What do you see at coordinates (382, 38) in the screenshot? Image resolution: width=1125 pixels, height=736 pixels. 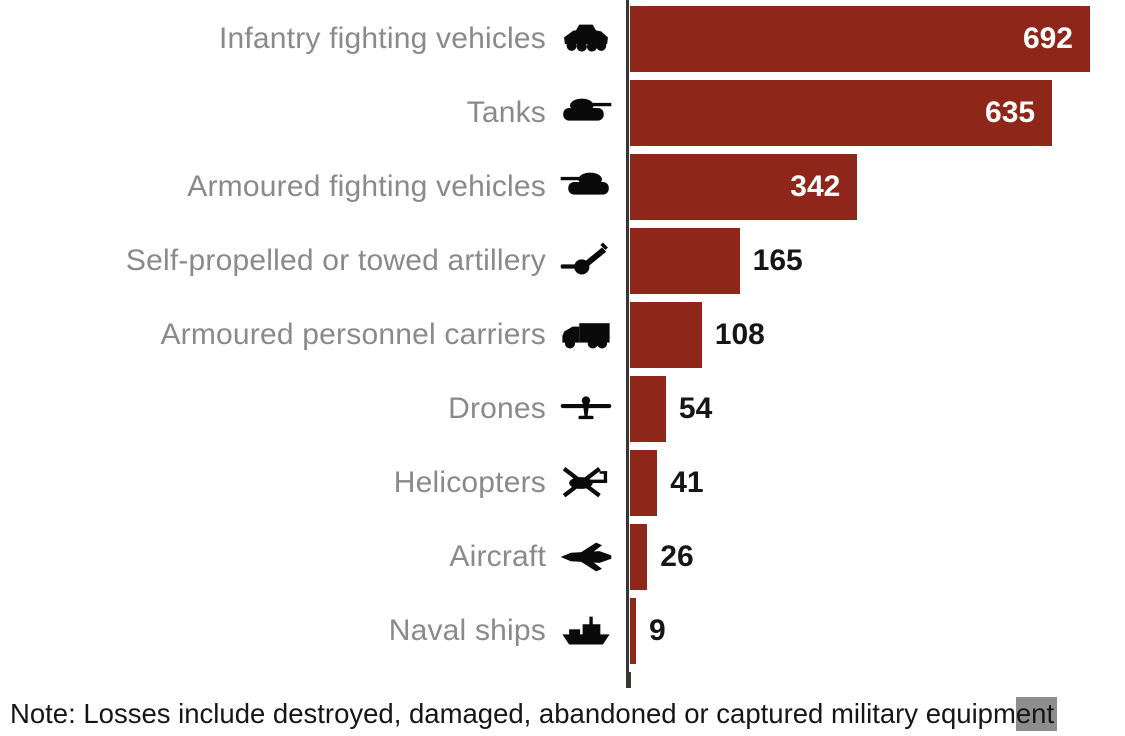 I see `category-label: Infantry fighting vehicles` at bounding box center [382, 38].